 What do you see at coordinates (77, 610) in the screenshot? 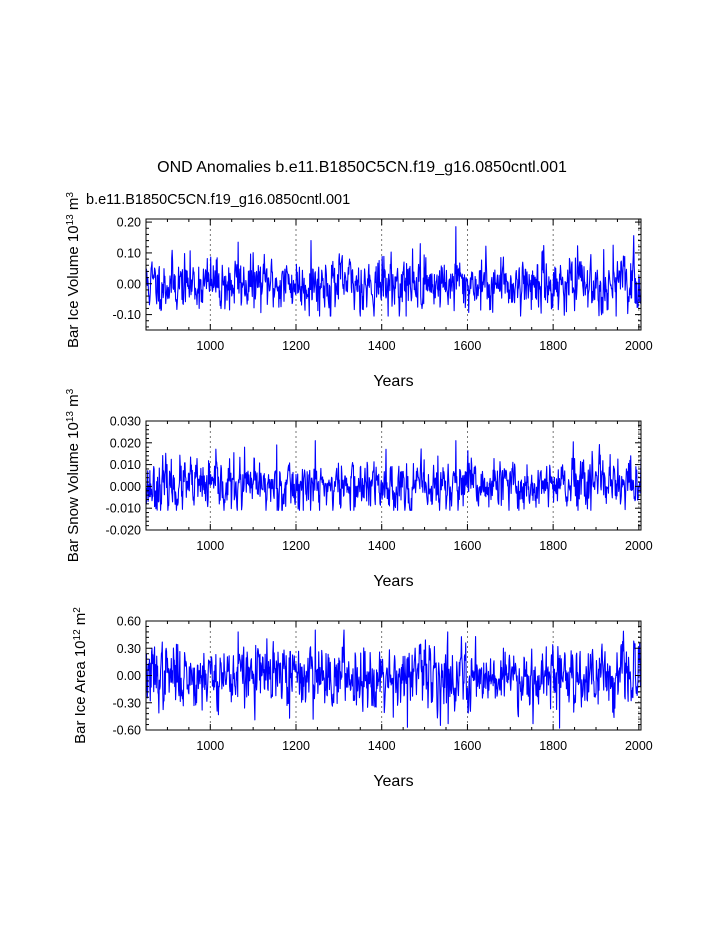
I see `y-axis-title-superscript: 2` at bounding box center [77, 610].